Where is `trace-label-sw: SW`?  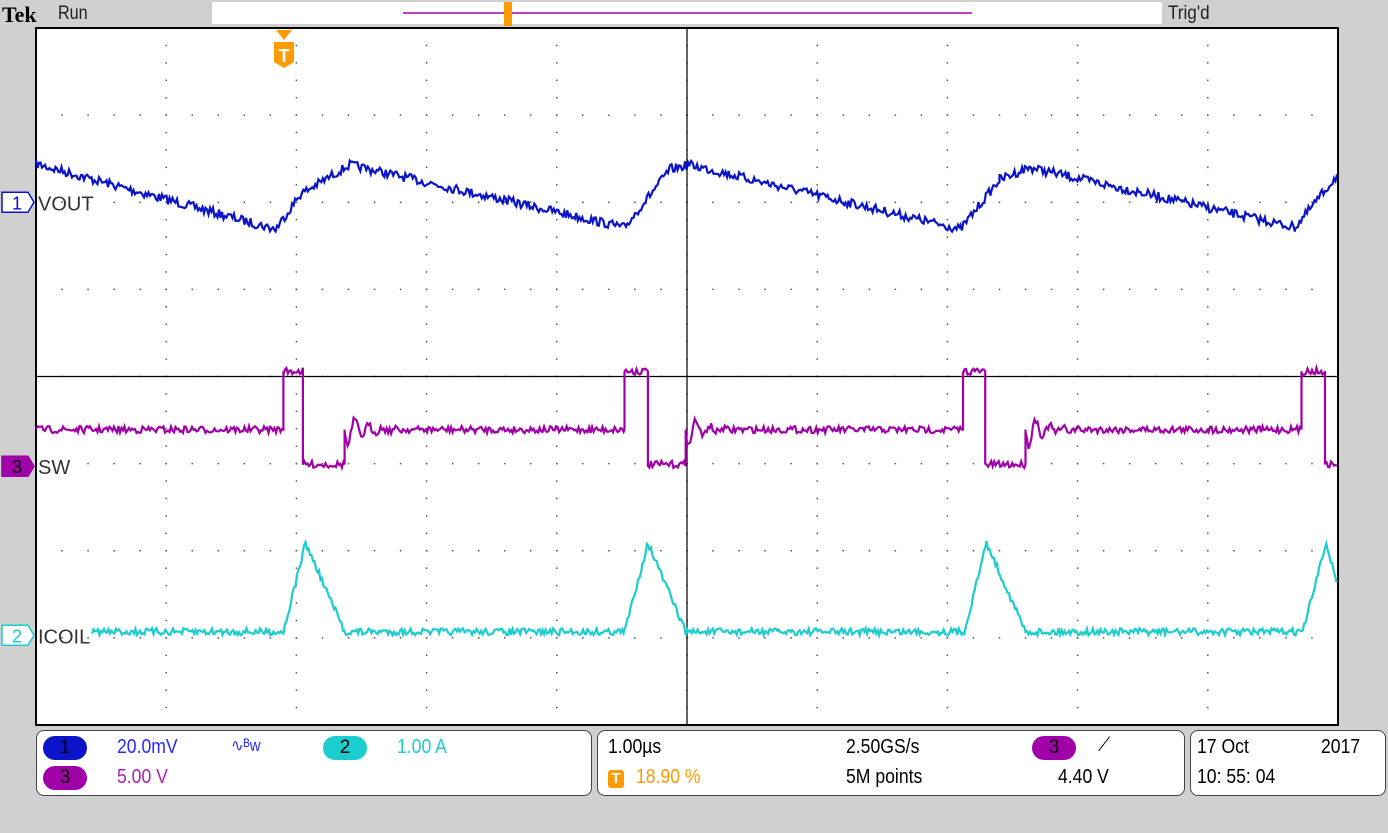
trace-label-sw: SW is located at coordinates (54, 468).